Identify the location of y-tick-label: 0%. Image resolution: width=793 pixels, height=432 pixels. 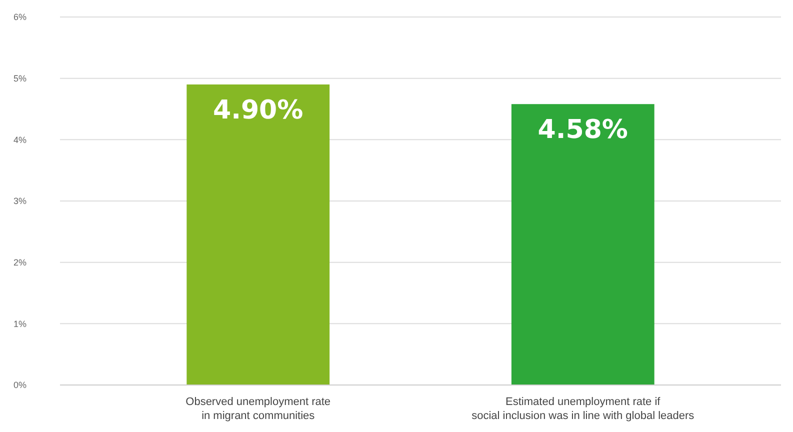
(20, 385).